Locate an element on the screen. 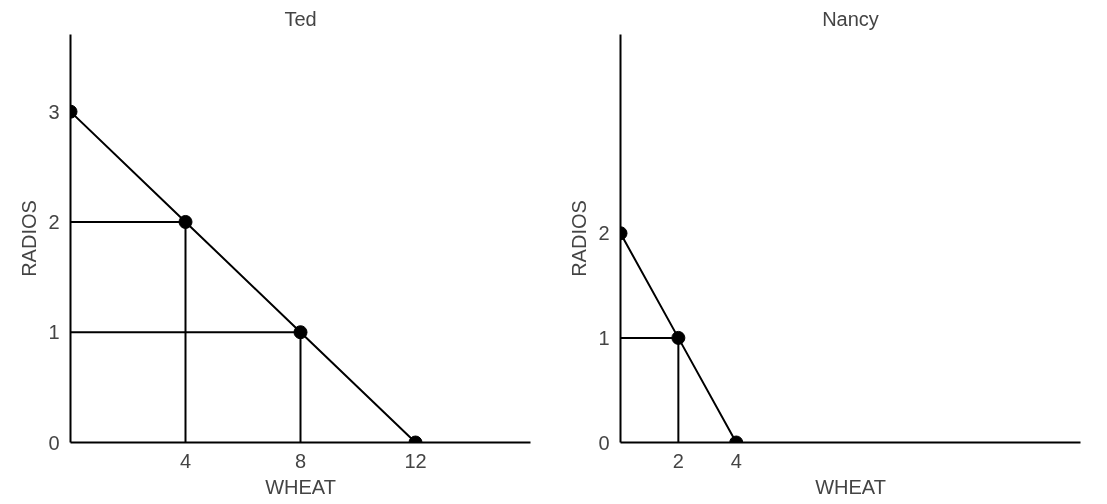 The width and height of the screenshot is (1107, 504). y-tick-label: 3 is located at coordinates (54, 111).